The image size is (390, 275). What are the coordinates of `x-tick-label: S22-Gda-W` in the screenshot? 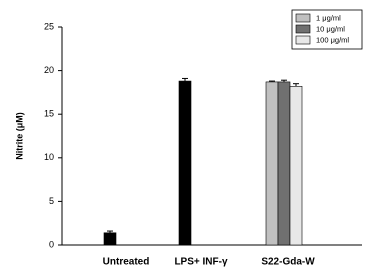 It's located at (288, 262).